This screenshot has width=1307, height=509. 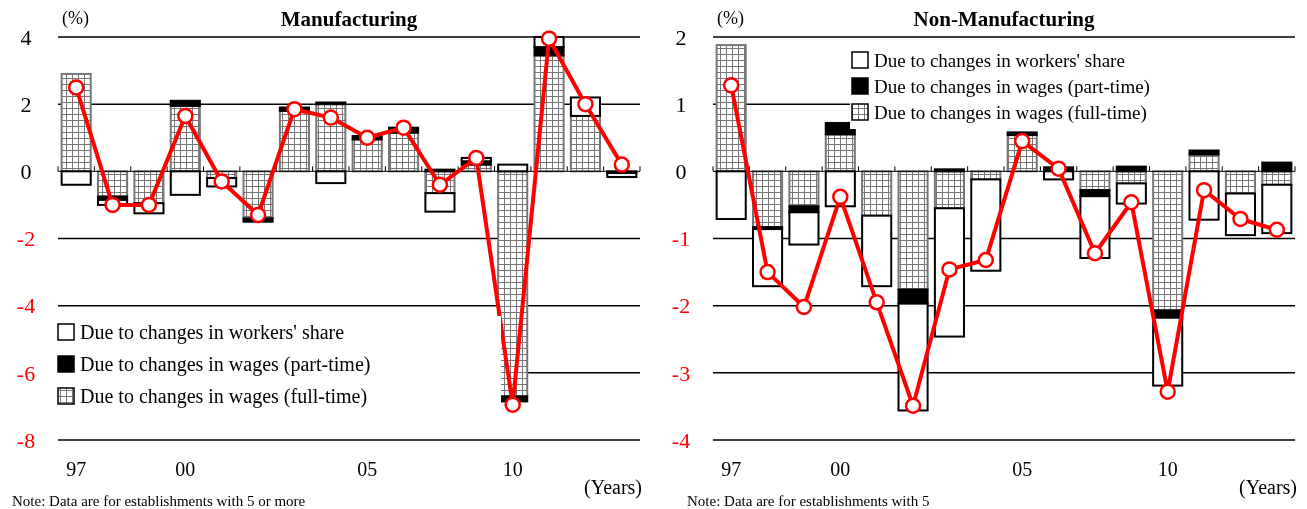 I want to click on chart-title: Manufacturing, so click(x=349, y=19).